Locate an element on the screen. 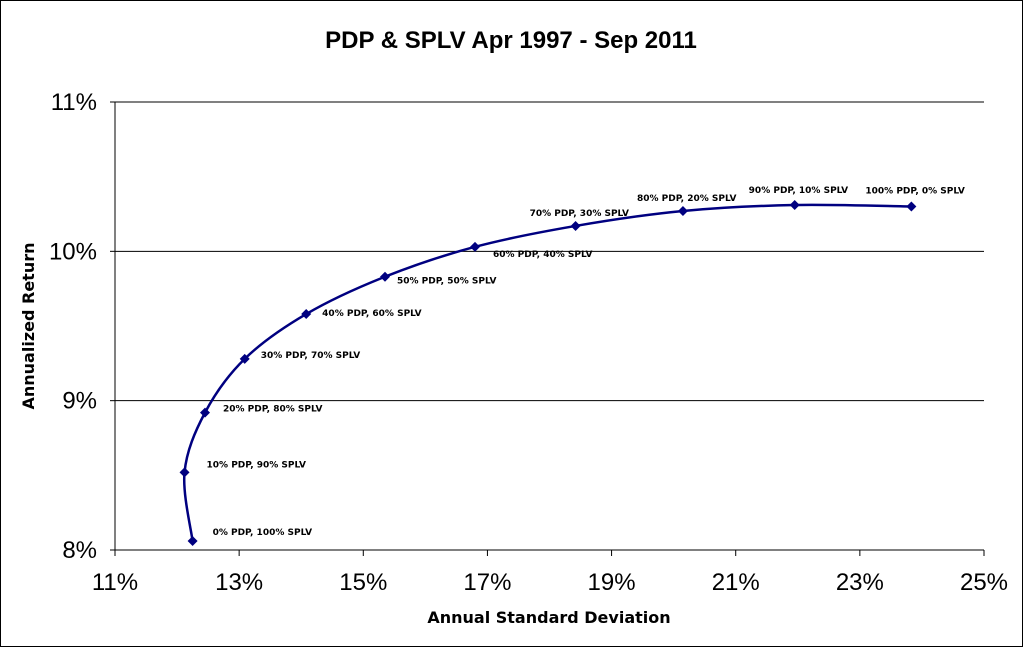  x-tick-label: 23% is located at coordinates (860, 582).